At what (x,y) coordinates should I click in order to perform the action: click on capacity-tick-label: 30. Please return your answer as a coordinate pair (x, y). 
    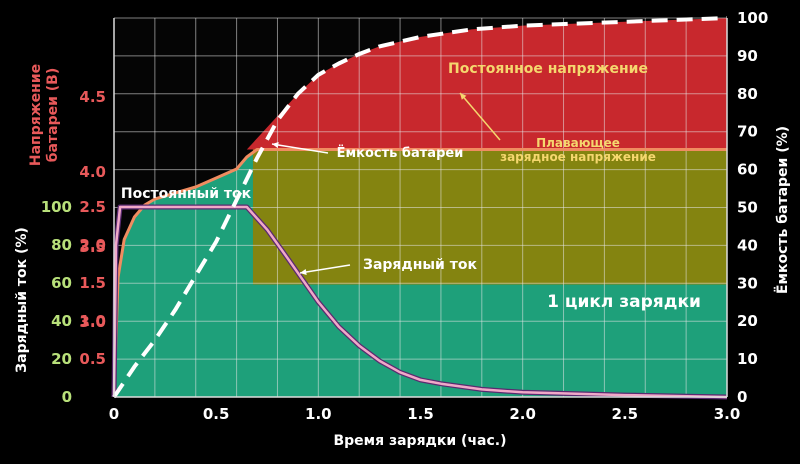
    Looking at the image, I should click on (747, 283).